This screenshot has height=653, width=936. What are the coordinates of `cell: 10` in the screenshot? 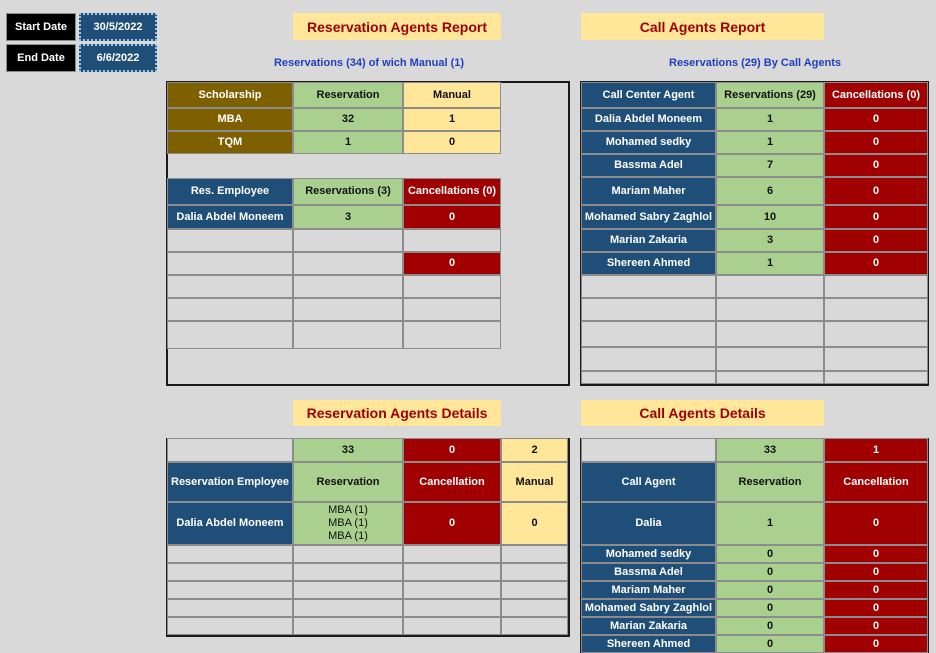 It's located at (770, 217).